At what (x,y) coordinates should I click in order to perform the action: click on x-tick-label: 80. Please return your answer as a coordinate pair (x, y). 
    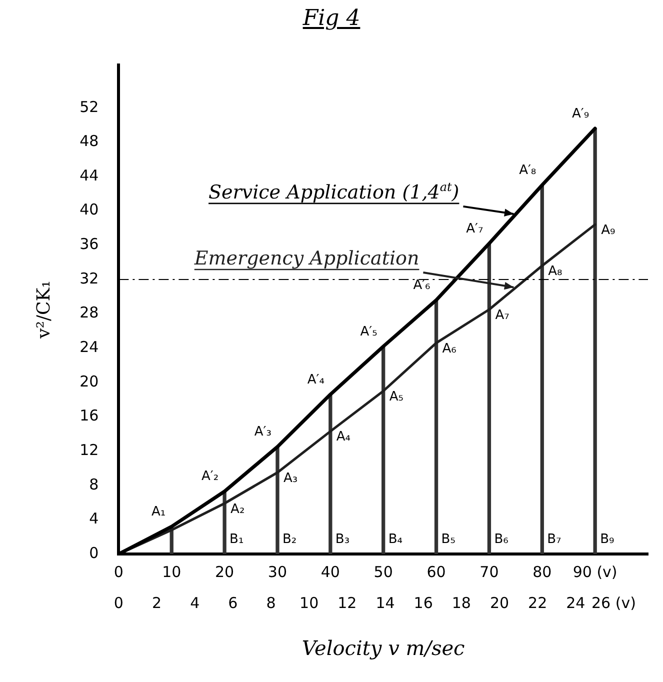
    Looking at the image, I should click on (542, 571).